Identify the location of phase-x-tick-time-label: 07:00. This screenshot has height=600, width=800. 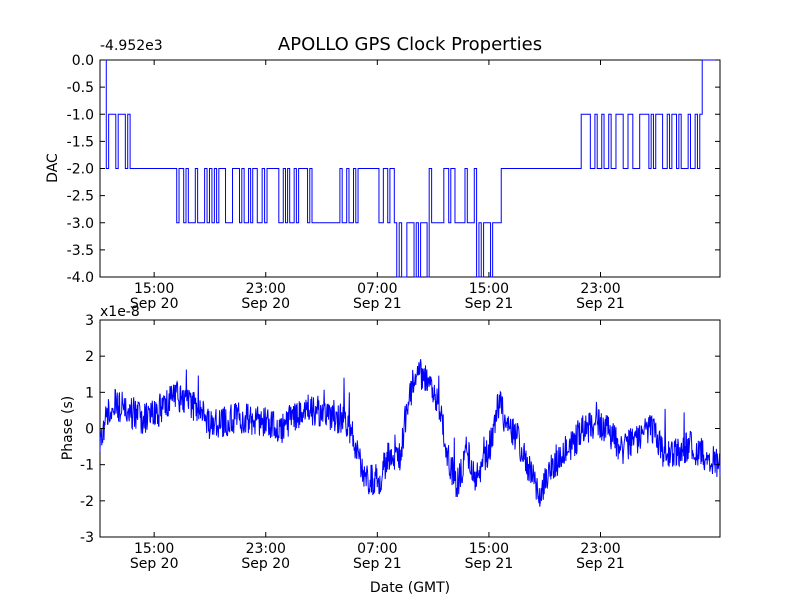
(377, 549).